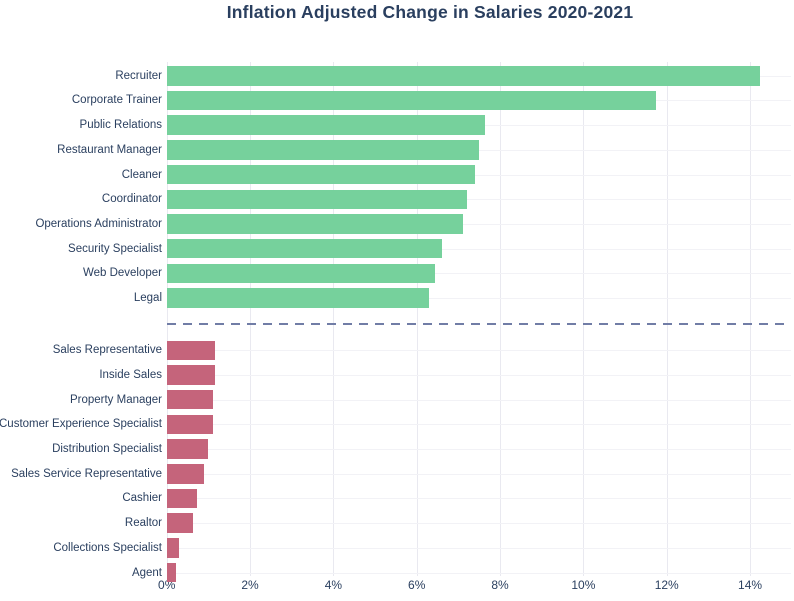  What do you see at coordinates (333, 585) in the screenshot?
I see `x-tick-label: 4%` at bounding box center [333, 585].